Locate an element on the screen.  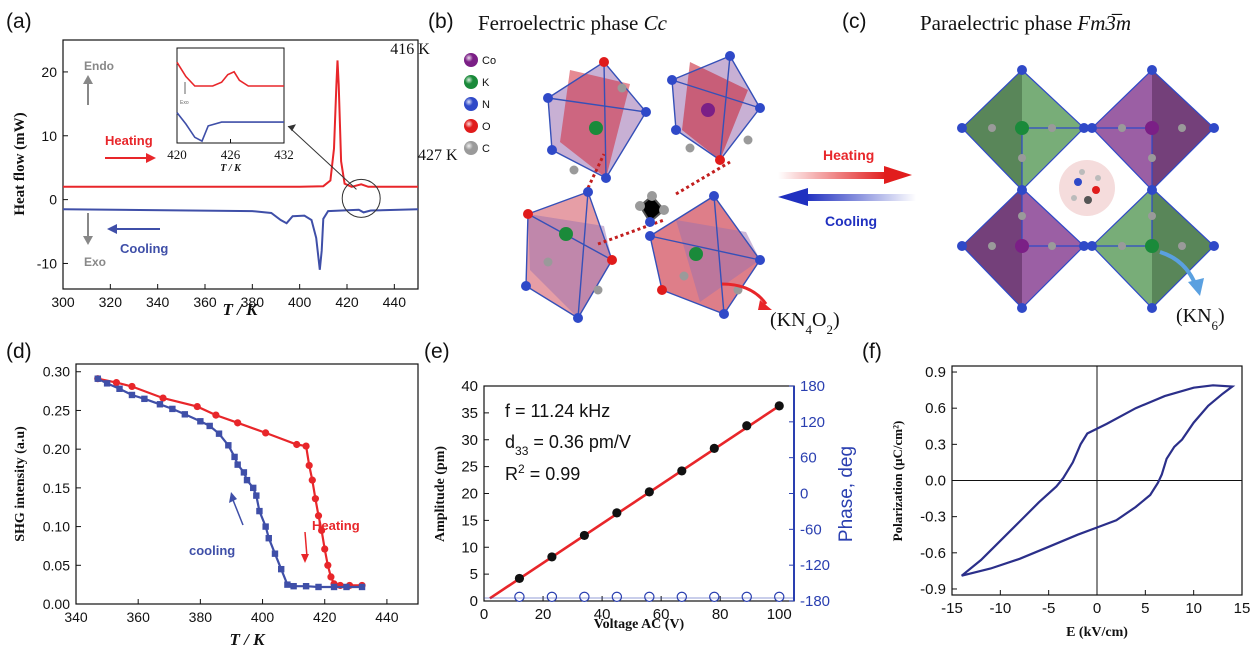
annotation-d33: d33 = 0.36 pm/V is located at coordinates (568, 445).